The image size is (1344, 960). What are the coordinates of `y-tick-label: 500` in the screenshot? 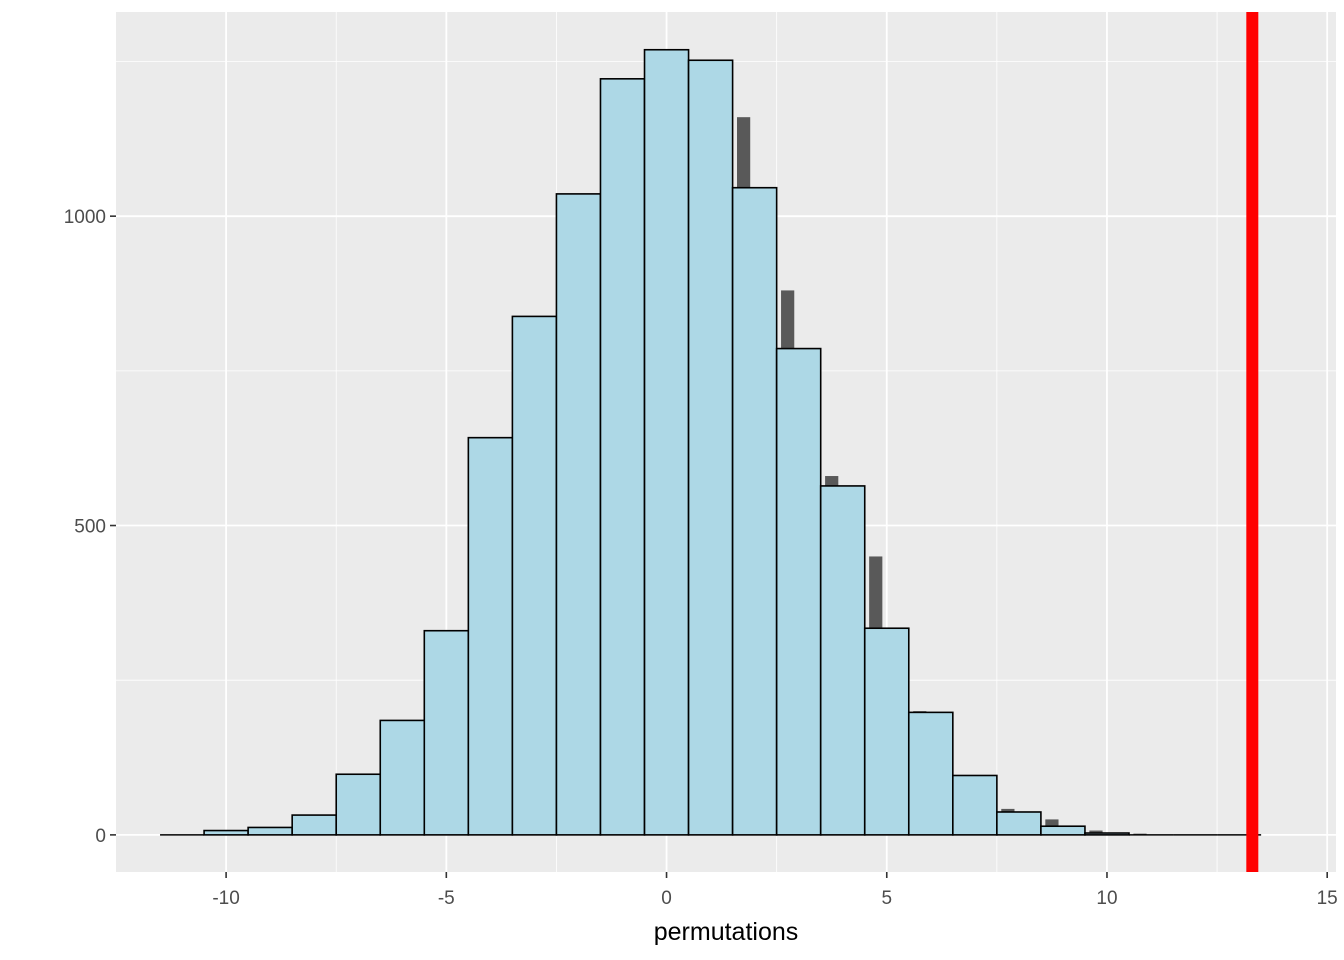 It's located at (90, 527).